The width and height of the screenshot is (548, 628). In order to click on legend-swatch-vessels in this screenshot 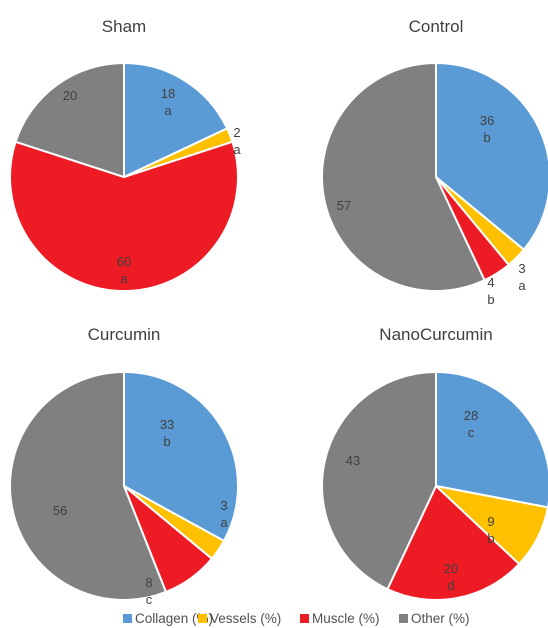, I will do `click(202, 618)`.